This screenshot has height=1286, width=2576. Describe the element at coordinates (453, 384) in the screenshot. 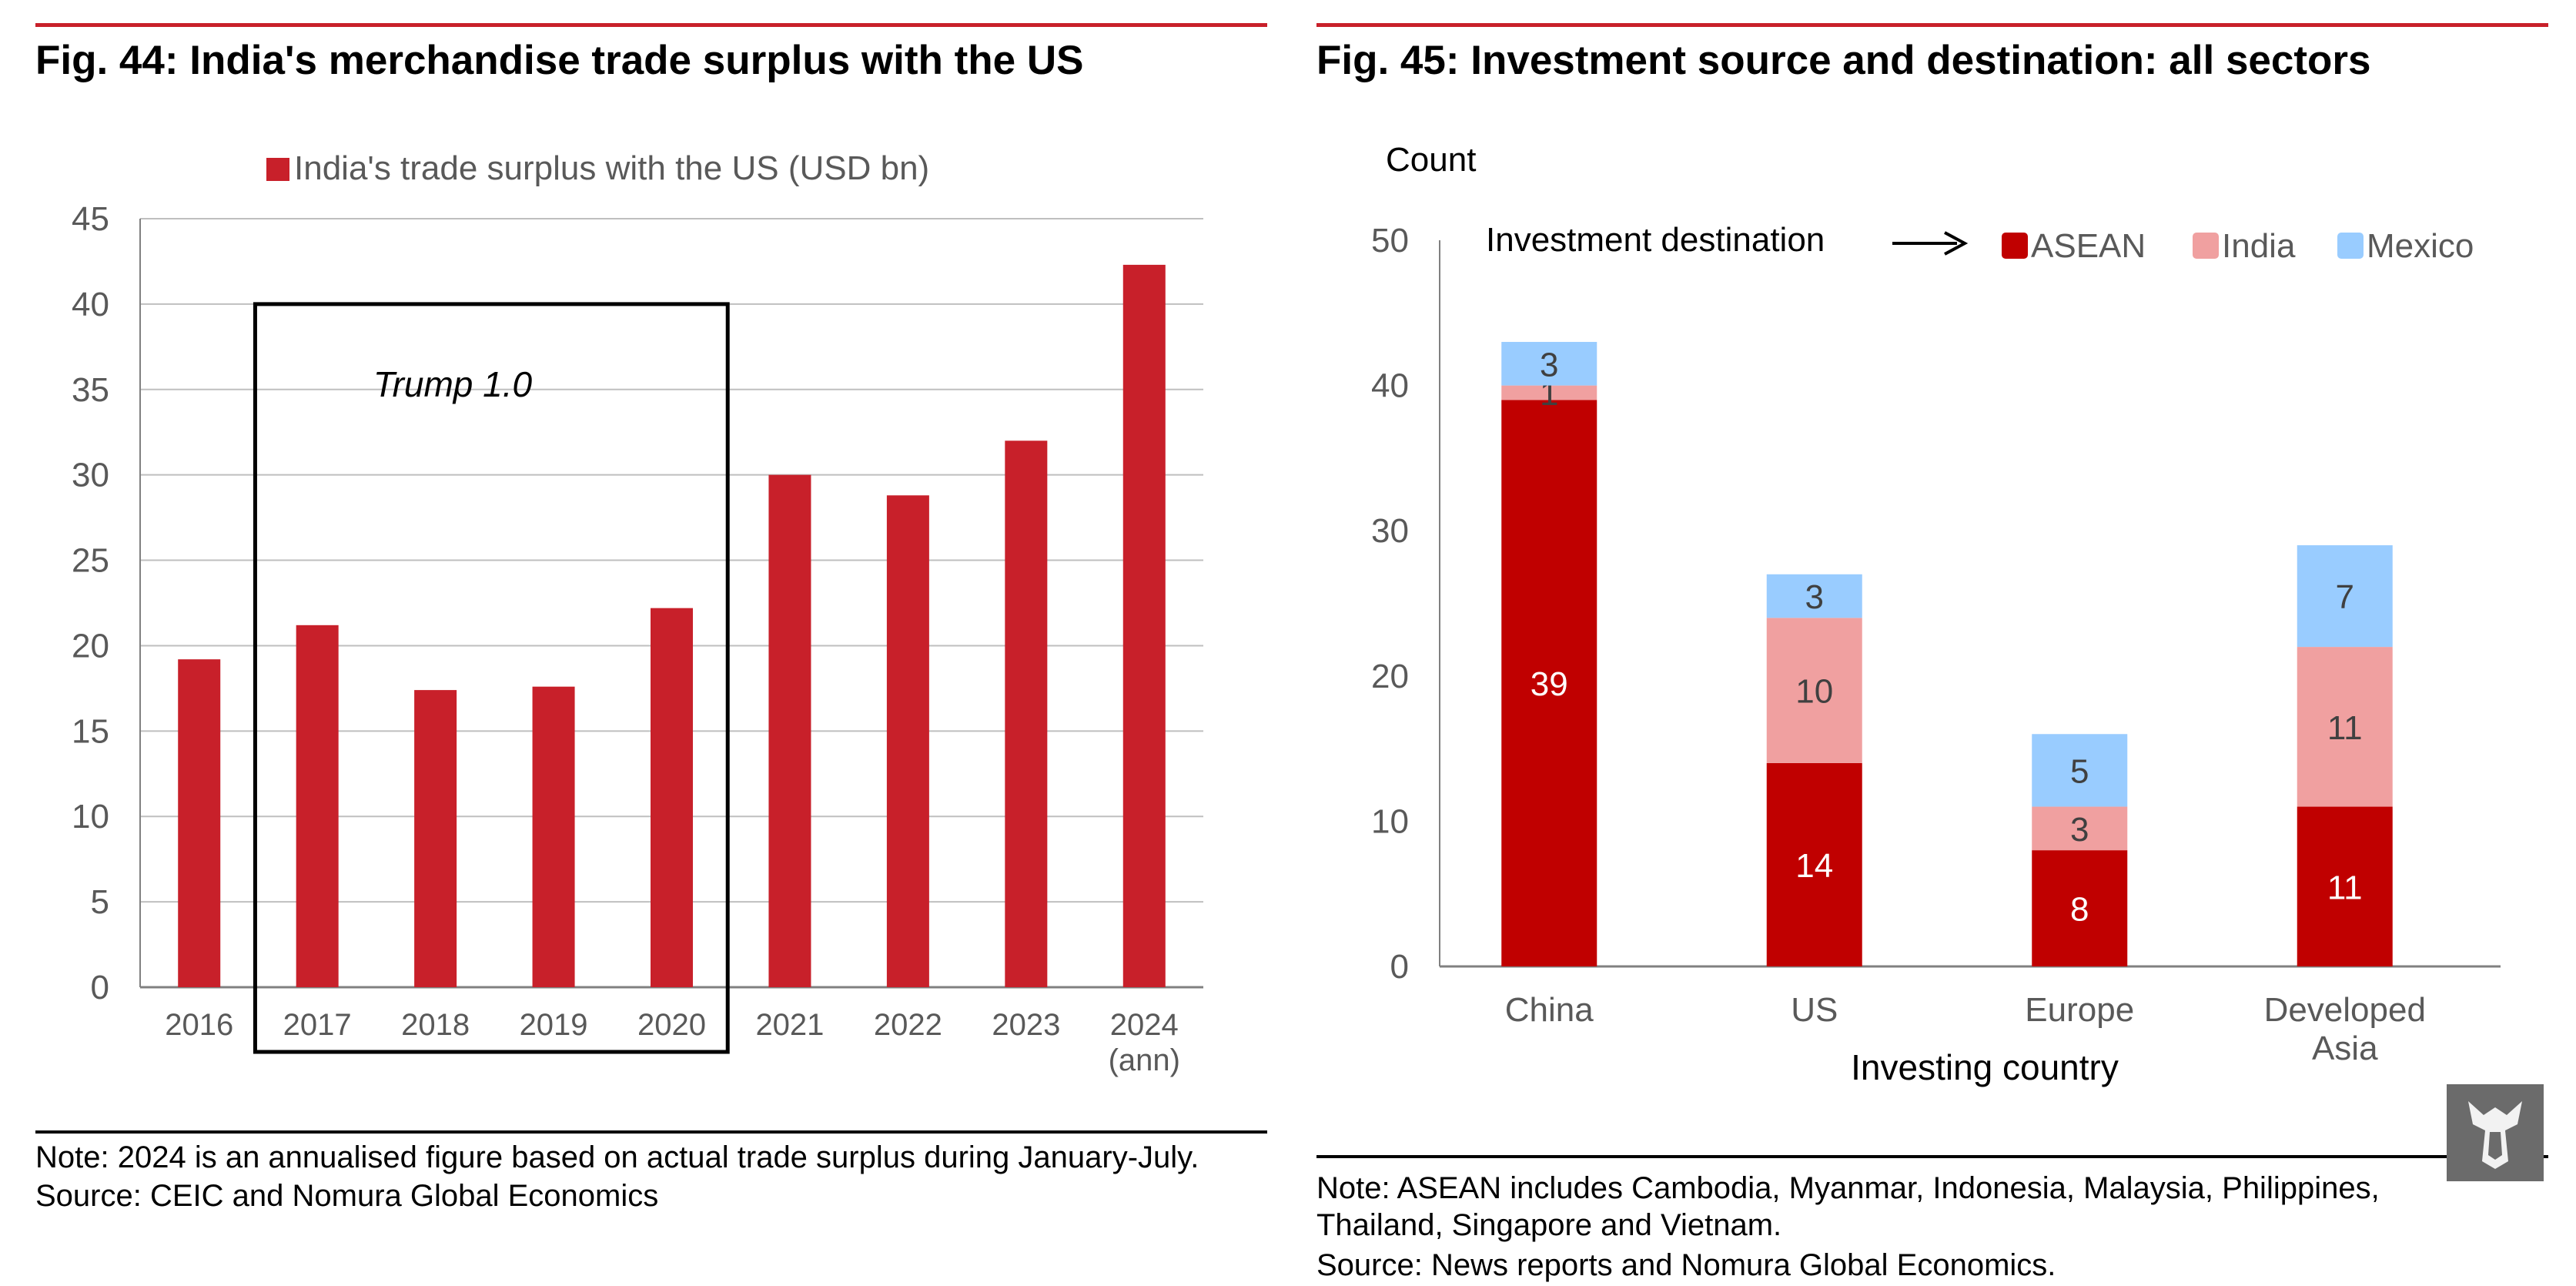

I see `annotation-label: Trump 1.0` at that location.